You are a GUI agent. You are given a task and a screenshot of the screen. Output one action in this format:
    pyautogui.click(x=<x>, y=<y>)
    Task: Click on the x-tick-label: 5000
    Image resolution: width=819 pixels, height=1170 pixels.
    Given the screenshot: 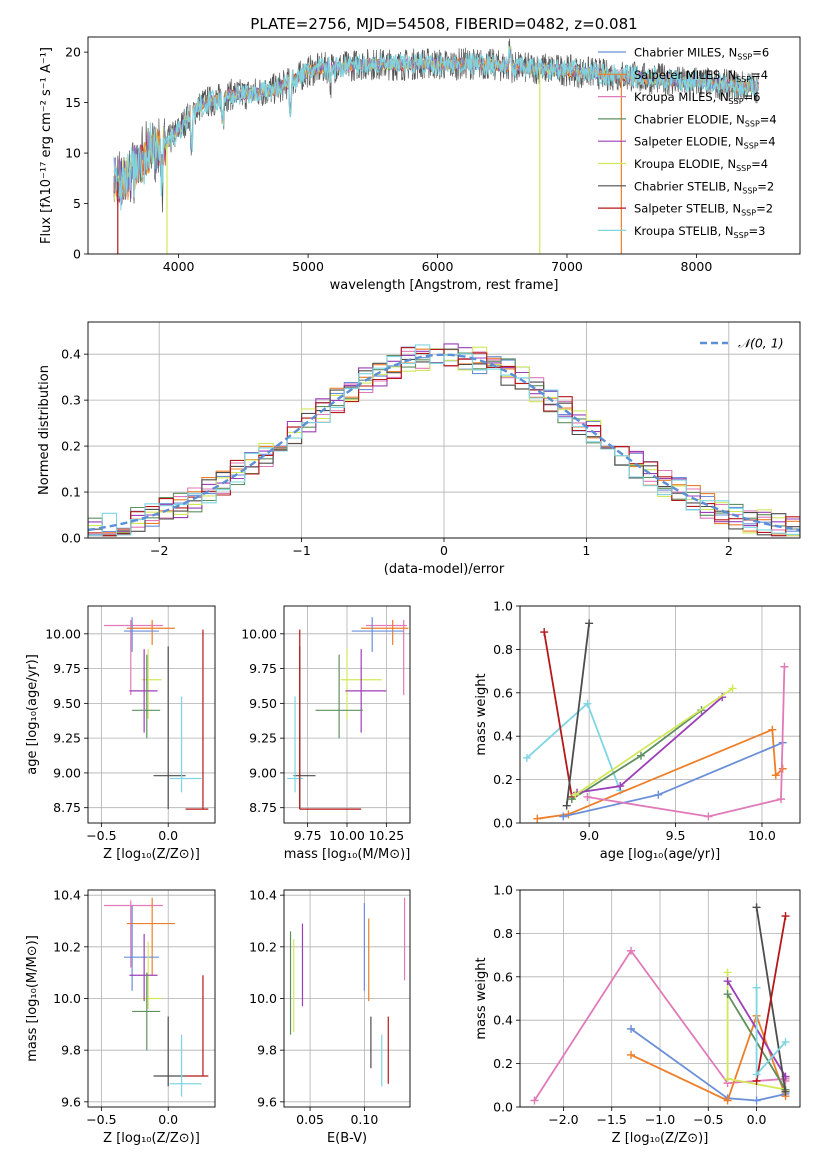 What is the action you would take?
    pyautogui.click(x=308, y=266)
    